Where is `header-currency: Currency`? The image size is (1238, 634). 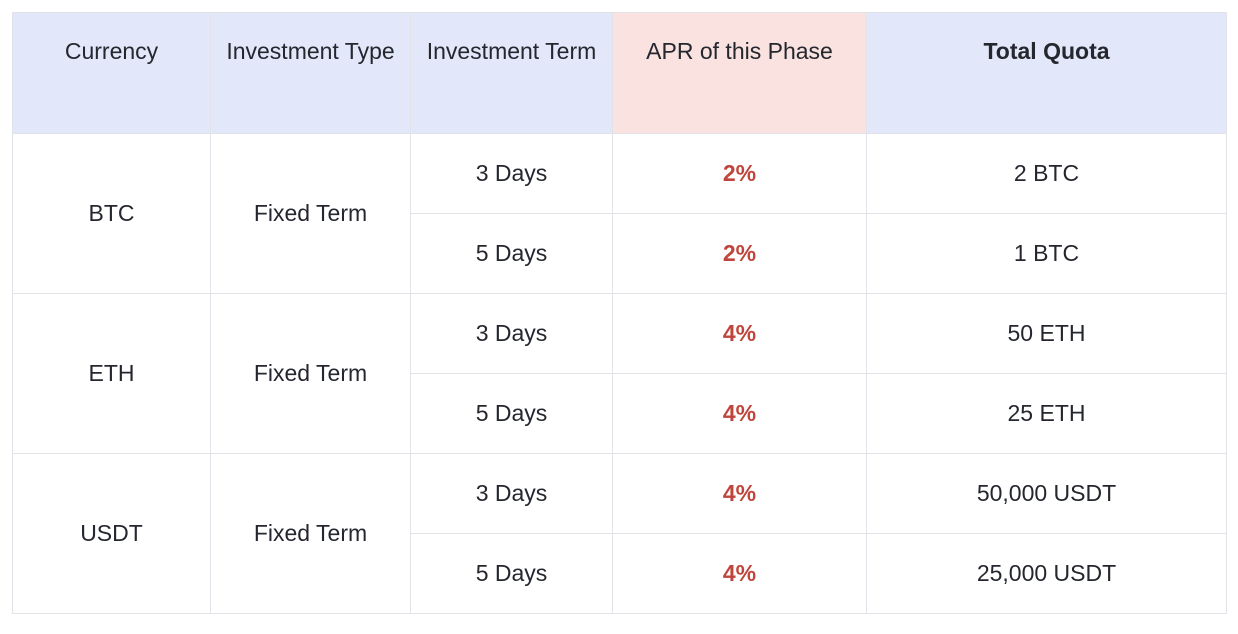
header-currency: Currency is located at coordinates (111, 73).